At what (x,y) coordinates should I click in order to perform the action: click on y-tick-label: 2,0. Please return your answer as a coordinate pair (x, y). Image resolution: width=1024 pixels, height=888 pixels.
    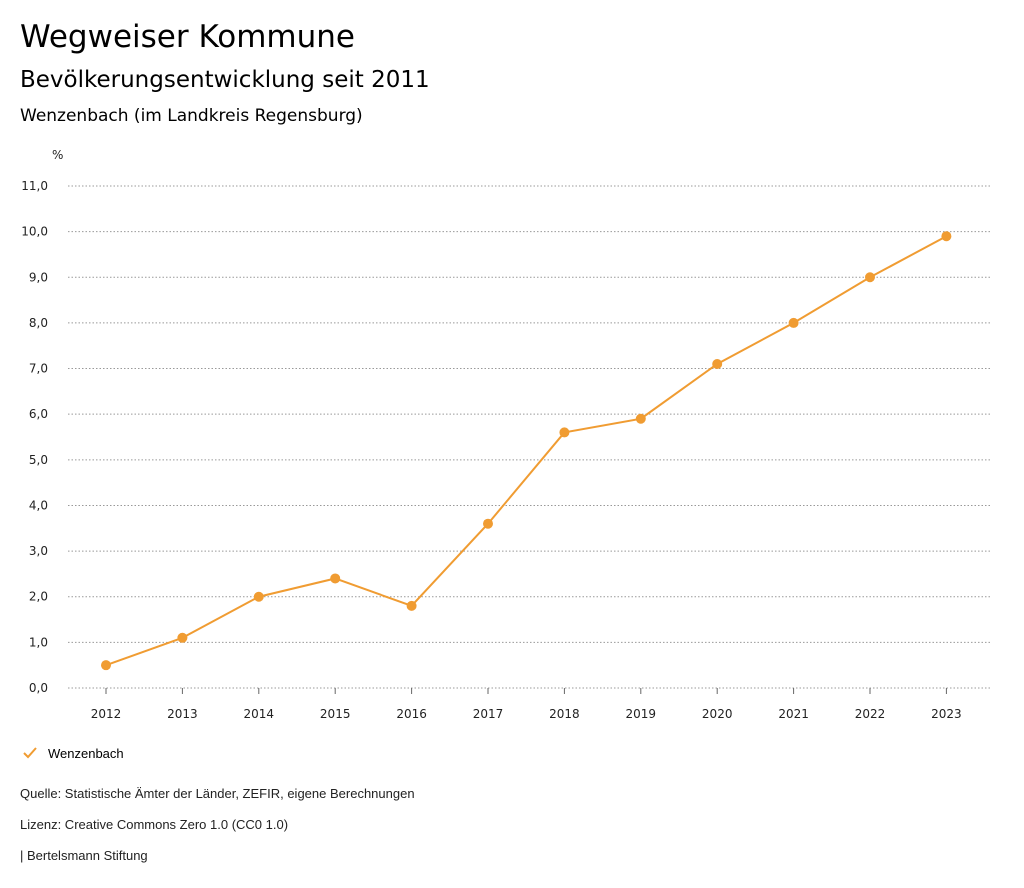
    Looking at the image, I should click on (38, 597).